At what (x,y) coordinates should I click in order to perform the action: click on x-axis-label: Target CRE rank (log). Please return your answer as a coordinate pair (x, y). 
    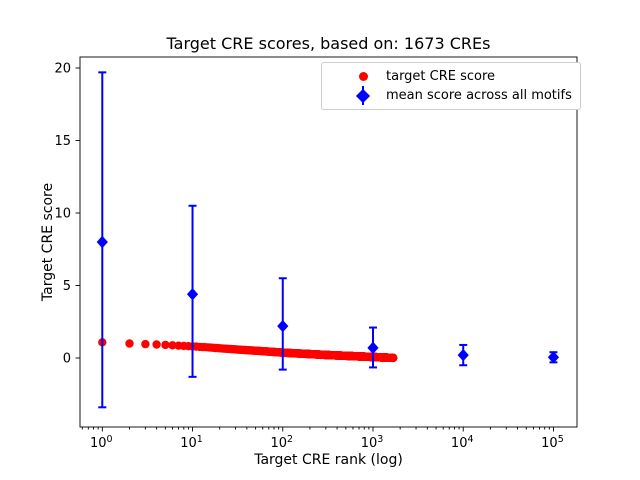
    Looking at the image, I should click on (328, 460).